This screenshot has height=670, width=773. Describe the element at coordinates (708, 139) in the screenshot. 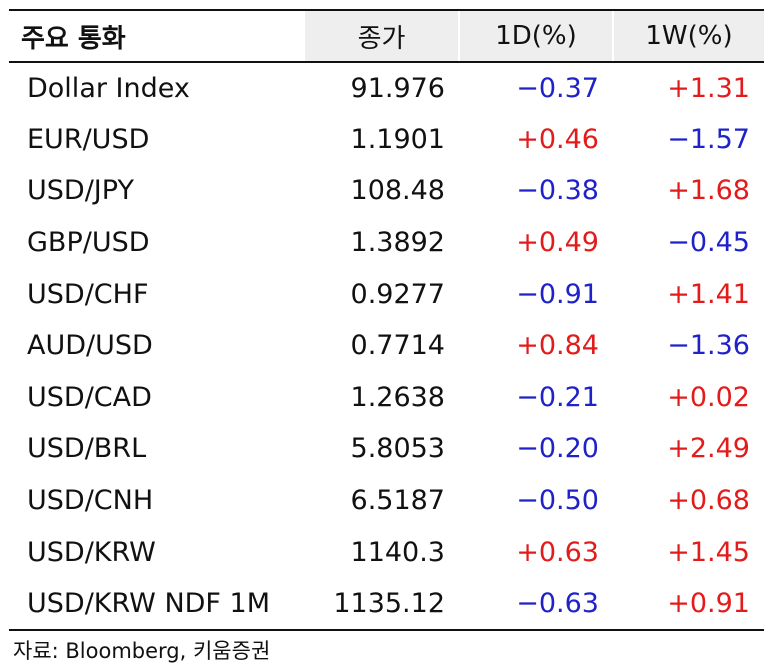

I see `change-1w: −1.57` at that location.